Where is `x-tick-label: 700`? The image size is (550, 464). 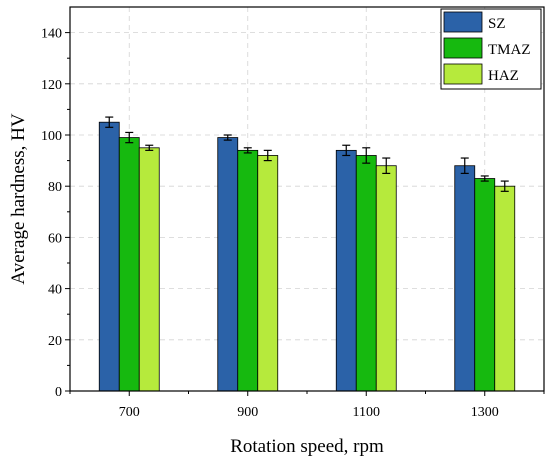 x-tick-label: 700 is located at coordinates (129, 412).